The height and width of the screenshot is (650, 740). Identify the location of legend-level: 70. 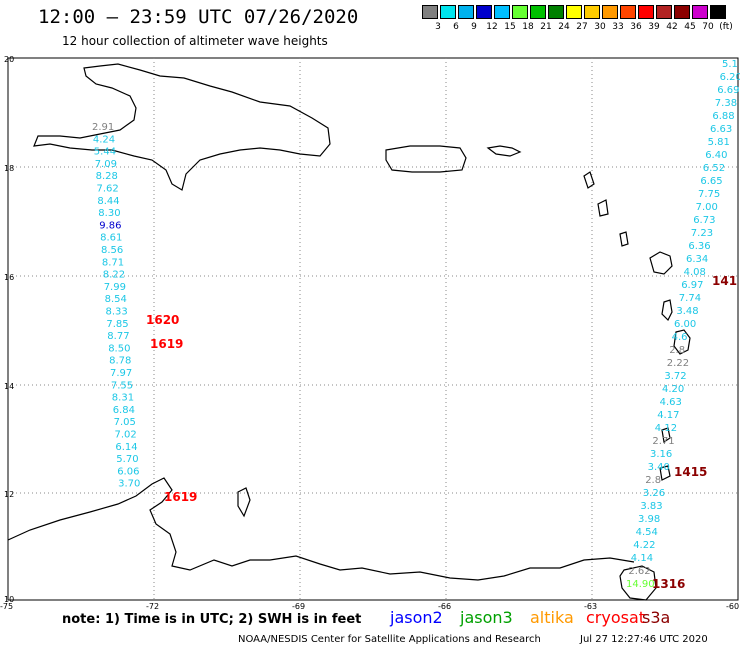
(708, 27).